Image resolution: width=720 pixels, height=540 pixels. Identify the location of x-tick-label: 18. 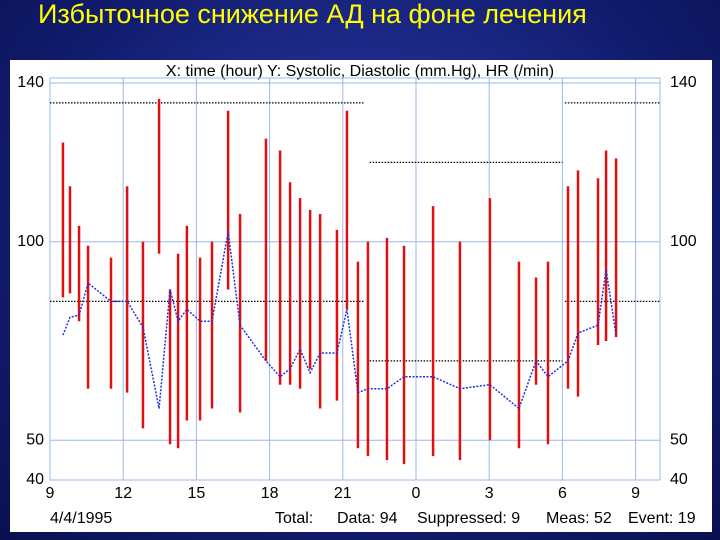
(270, 493).